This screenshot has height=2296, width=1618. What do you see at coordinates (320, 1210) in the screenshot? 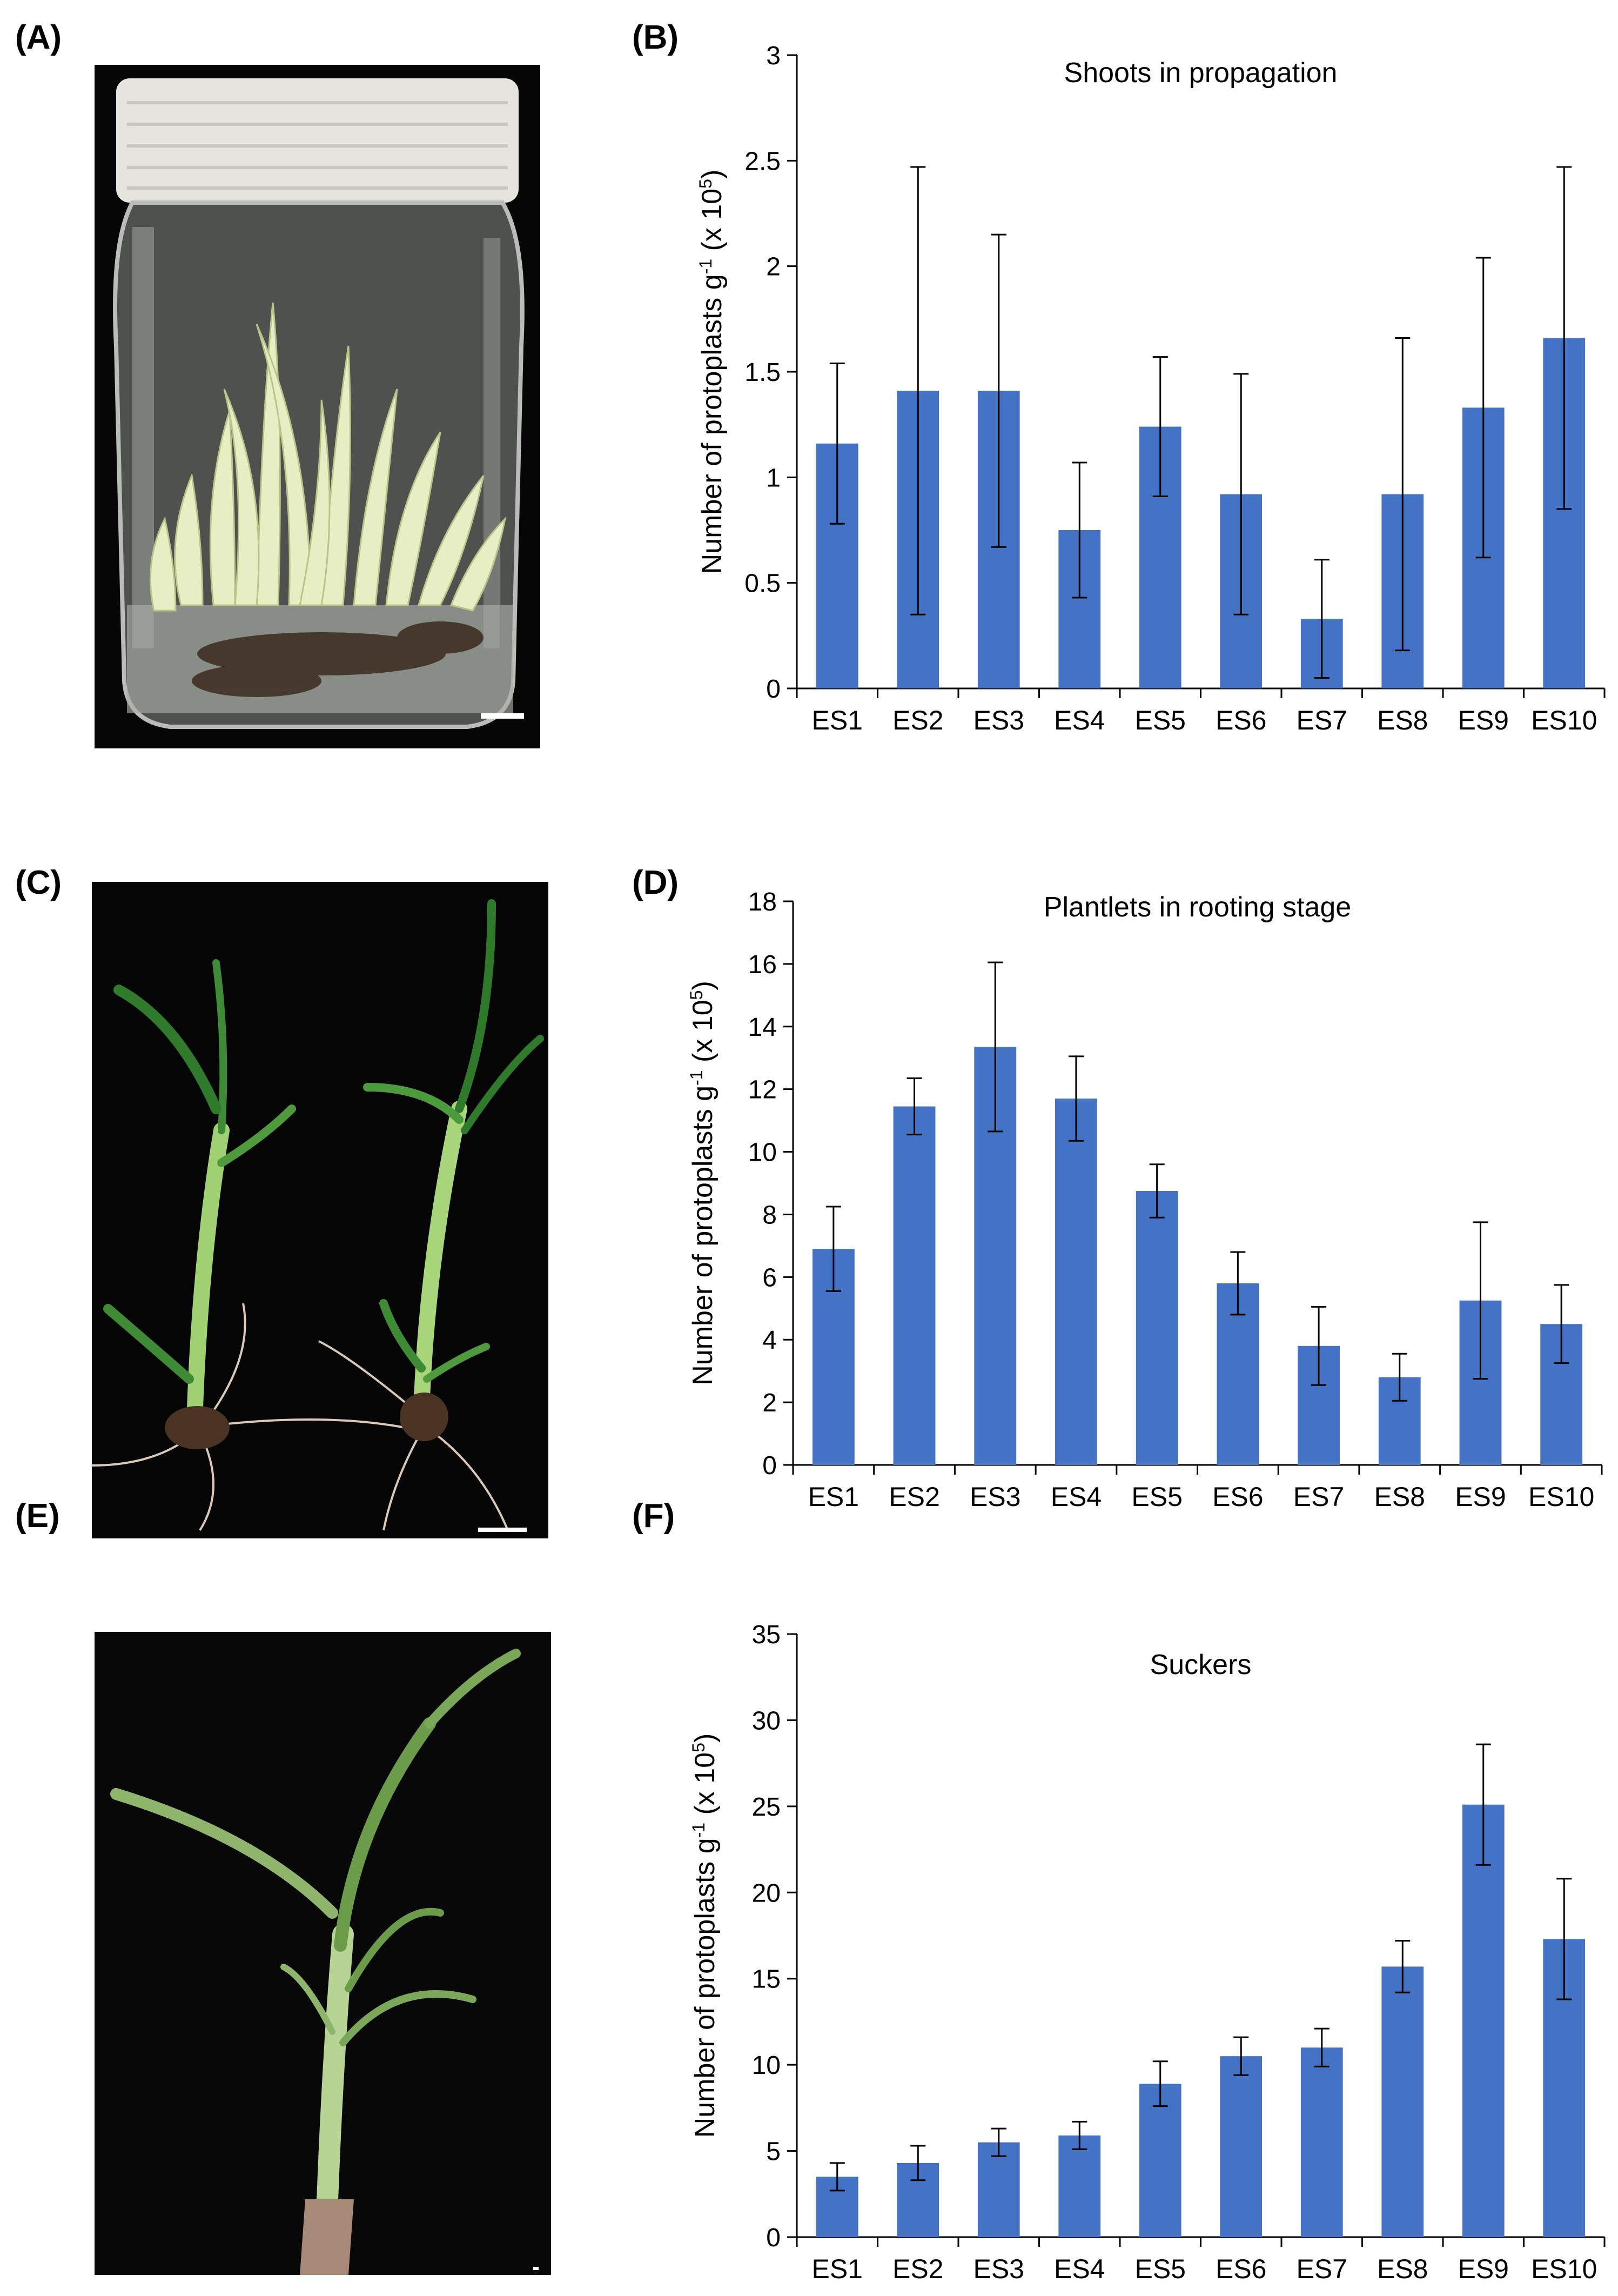
I see `photo-plantlets-rooting` at bounding box center [320, 1210].